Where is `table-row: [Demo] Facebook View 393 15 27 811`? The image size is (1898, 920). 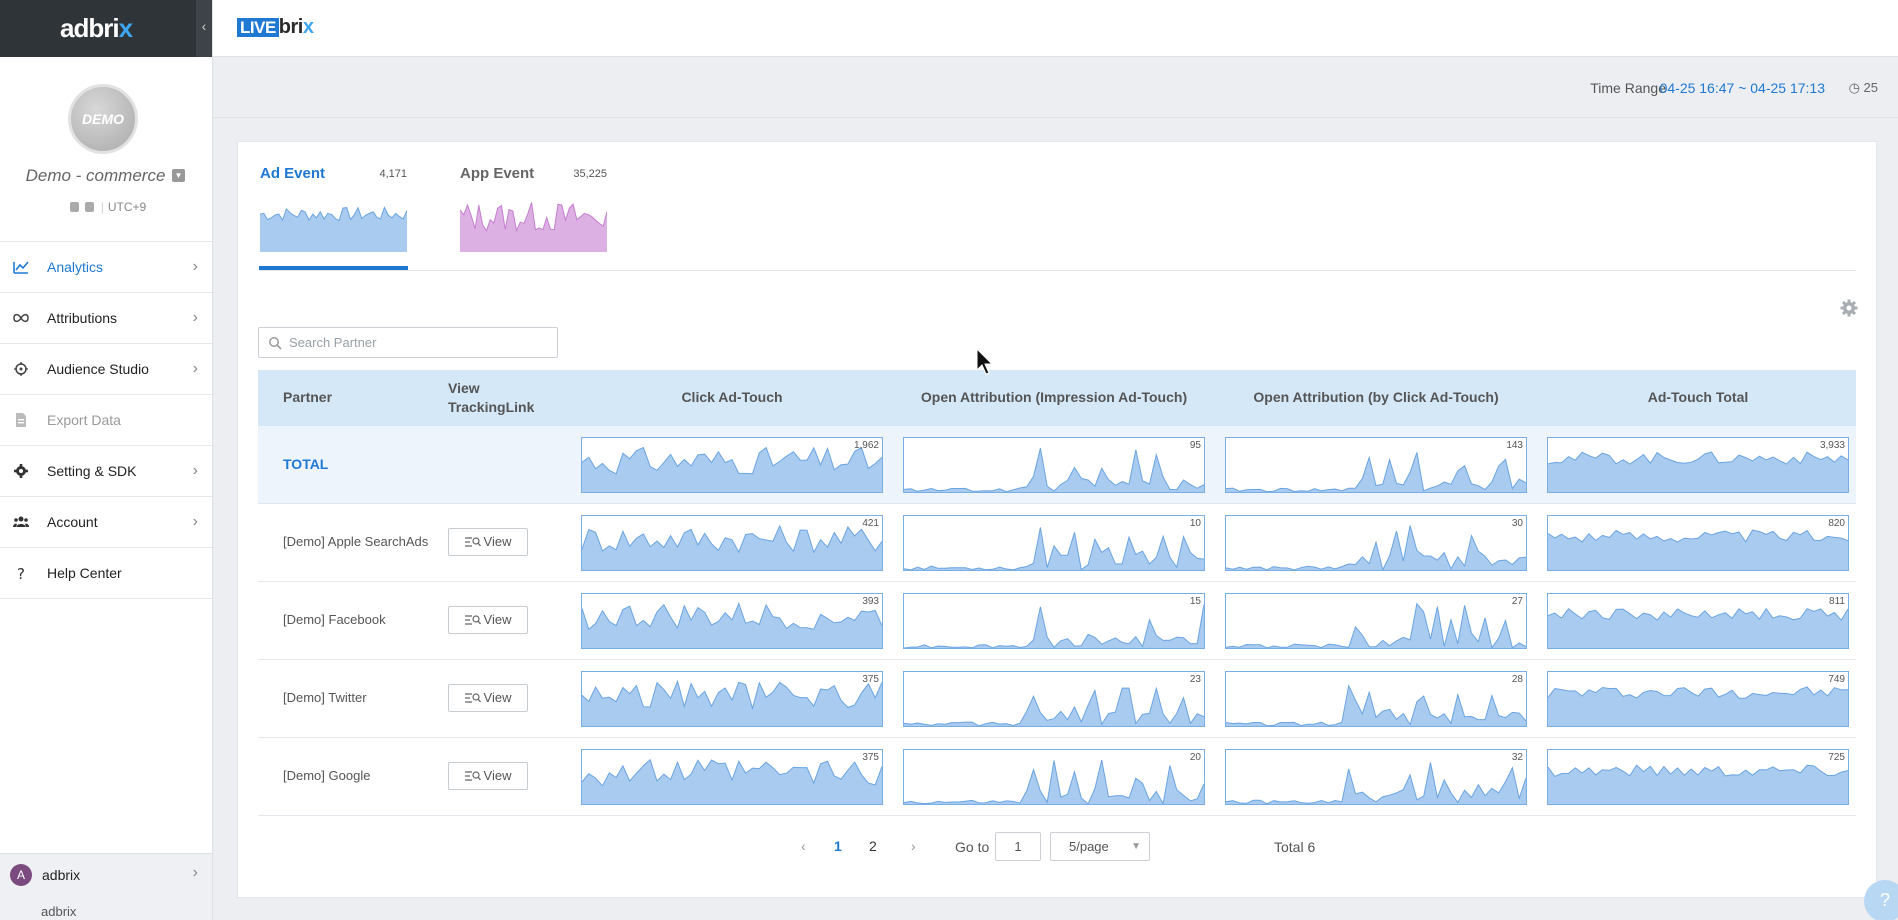
table-row: [Demo] Facebook View 393 15 27 811 is located at coordinates (1057, 621).